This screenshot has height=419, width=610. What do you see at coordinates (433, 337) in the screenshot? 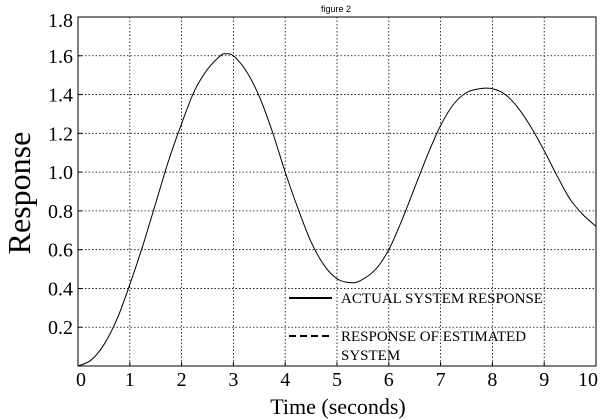
I see `legend-label-estimated-line1: RESPONSE OF ESTIMATED` at bounding box center [433, 337].